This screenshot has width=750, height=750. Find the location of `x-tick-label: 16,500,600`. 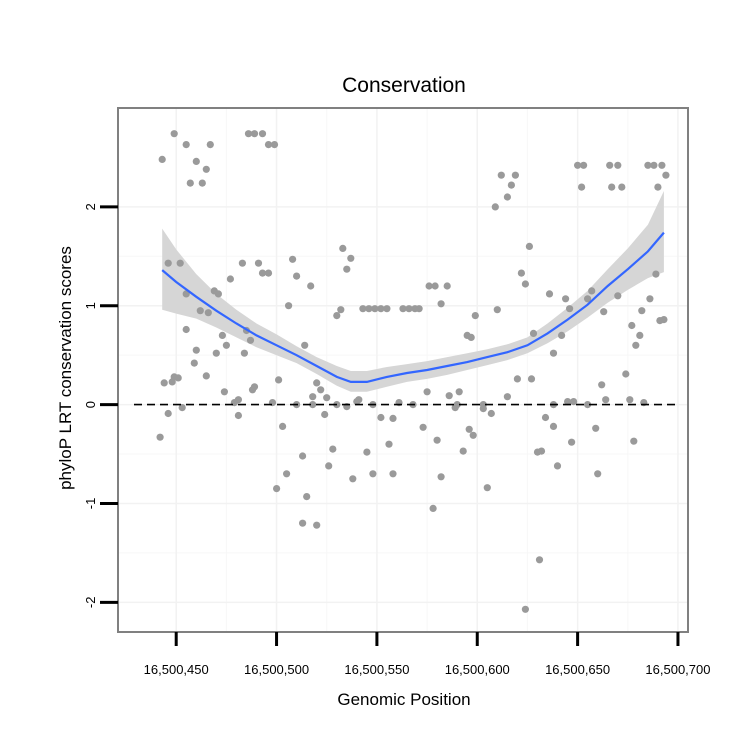

x-tick-label: 16,500,600 is located at coordinates (477, 669).